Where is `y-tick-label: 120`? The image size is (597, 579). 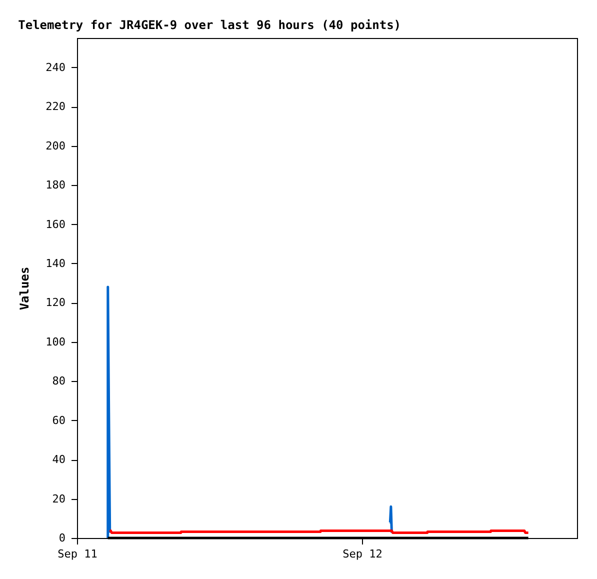 y-tick-label: 120 is located at coordinates (56, 303).